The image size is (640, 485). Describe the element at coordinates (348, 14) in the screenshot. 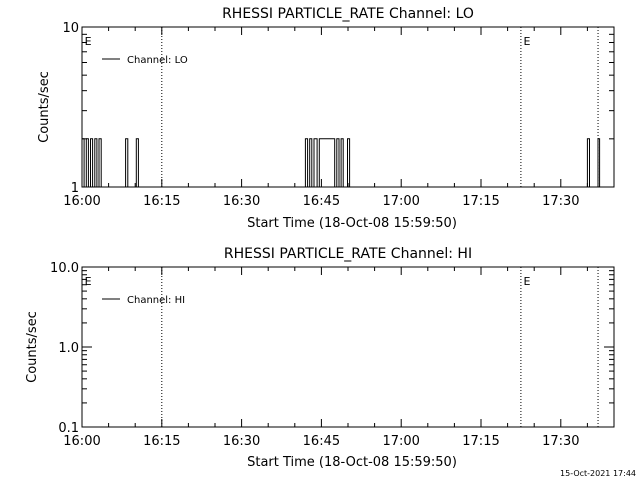

I see `chart-title: RHESSI PARTICLE_RATE Channel: LO` at that location.